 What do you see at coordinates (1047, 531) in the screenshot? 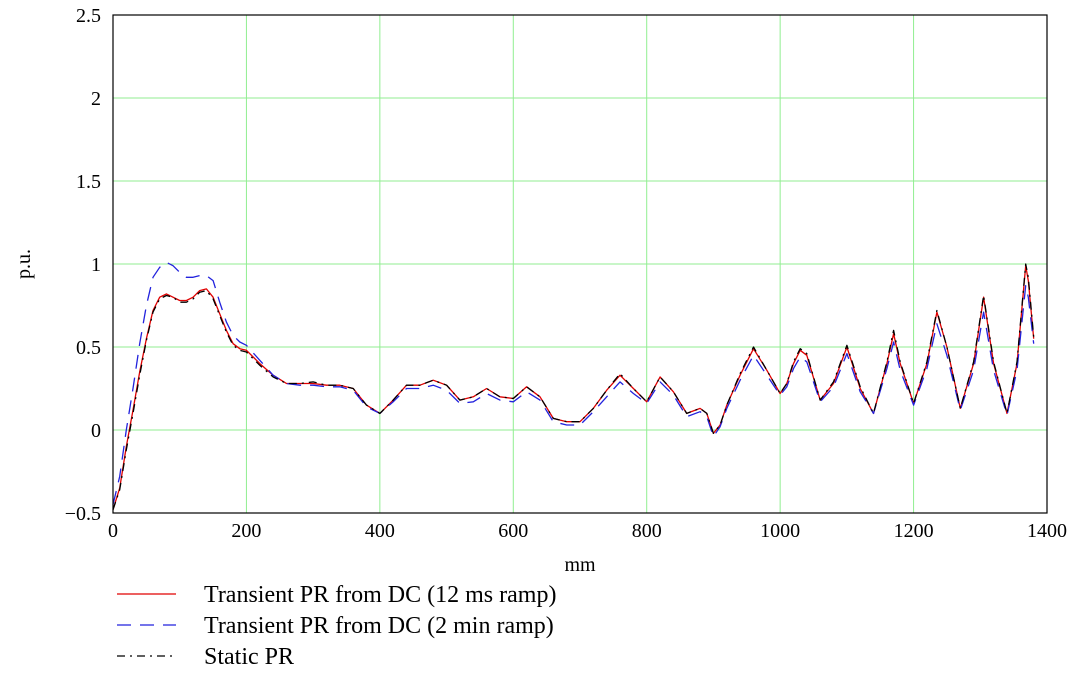
I see `x-tick-label: 1400` at bounding box center [1047, 531].